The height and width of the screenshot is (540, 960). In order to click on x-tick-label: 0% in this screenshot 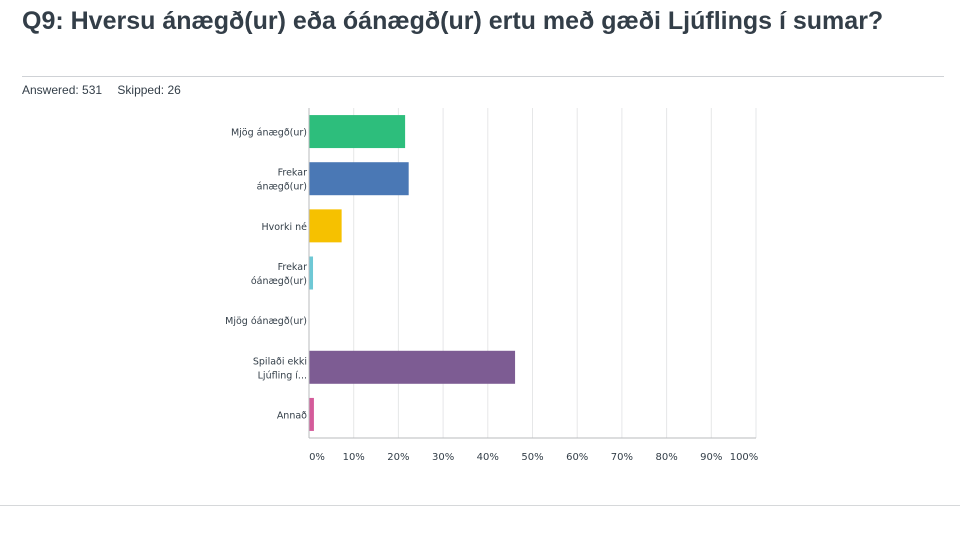, I will do `click(317, 457)`.